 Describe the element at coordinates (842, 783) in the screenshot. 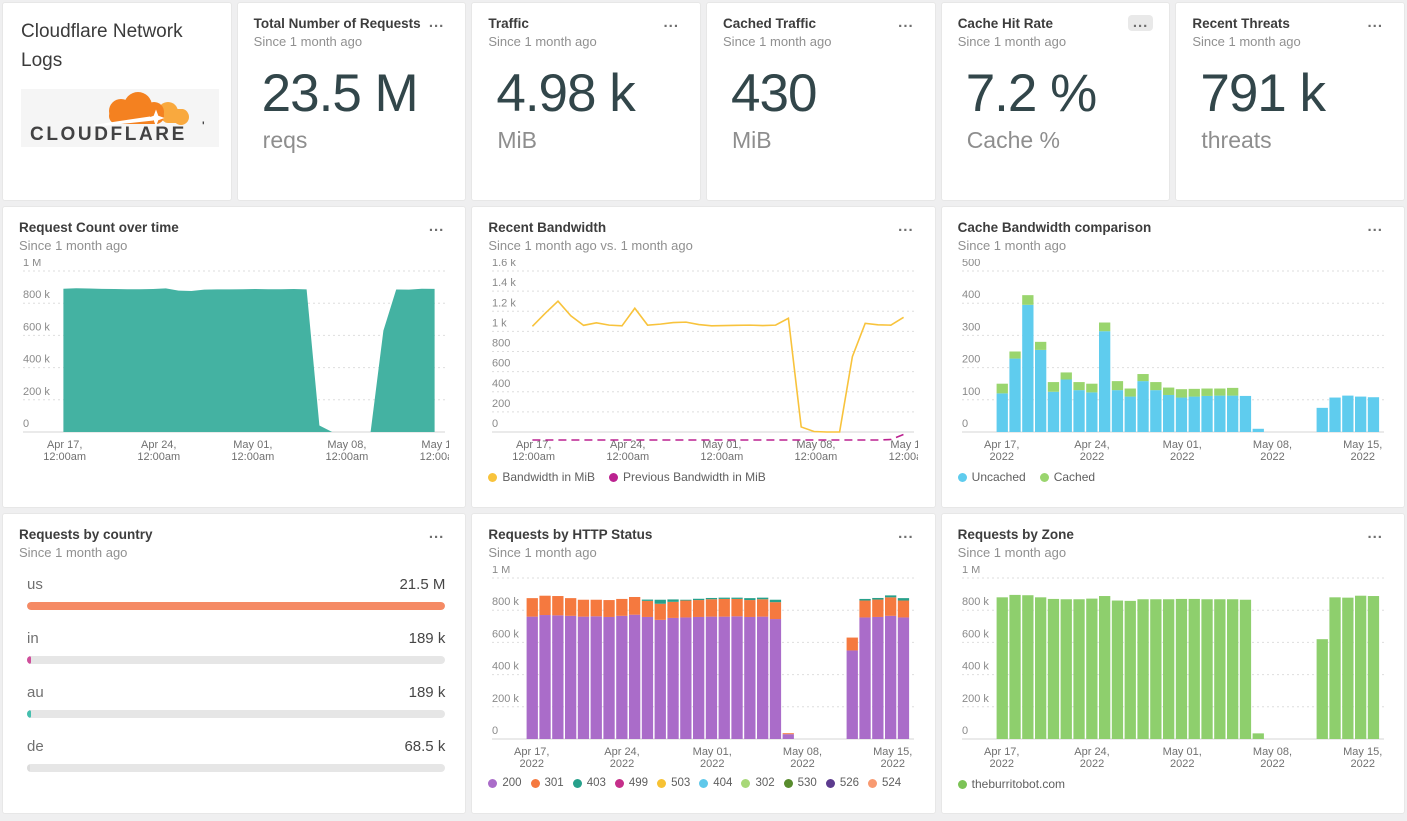

I see `legend-item-526: 526` at that location.